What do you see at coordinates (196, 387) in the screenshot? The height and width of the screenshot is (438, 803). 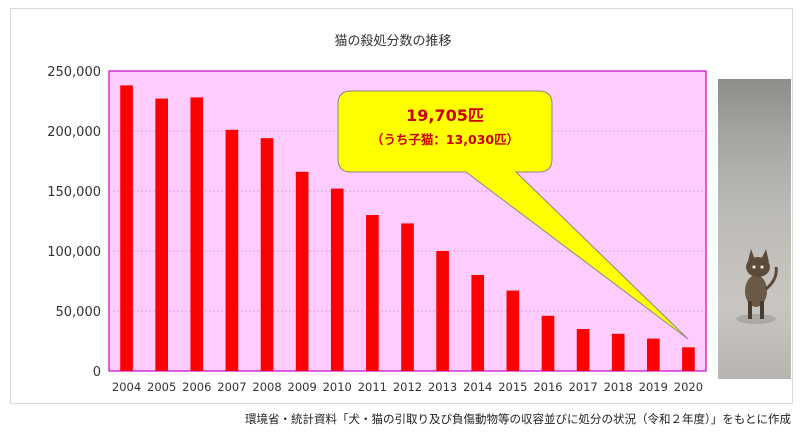 I see `x-tick-label: 2006` at bounding box center [196, 387].